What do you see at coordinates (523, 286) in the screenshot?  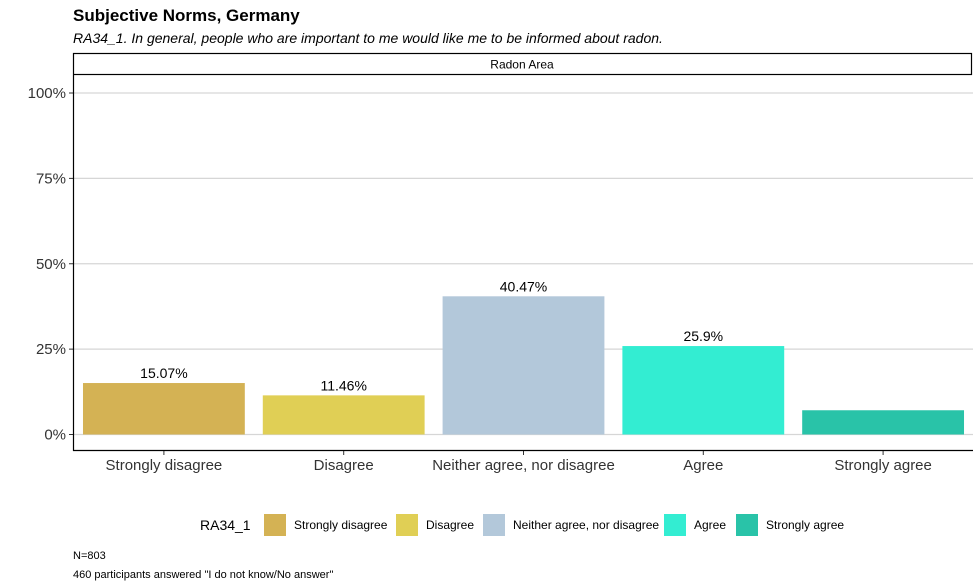 I see `data-label: 40.47%` at bounding box center [523, 286].